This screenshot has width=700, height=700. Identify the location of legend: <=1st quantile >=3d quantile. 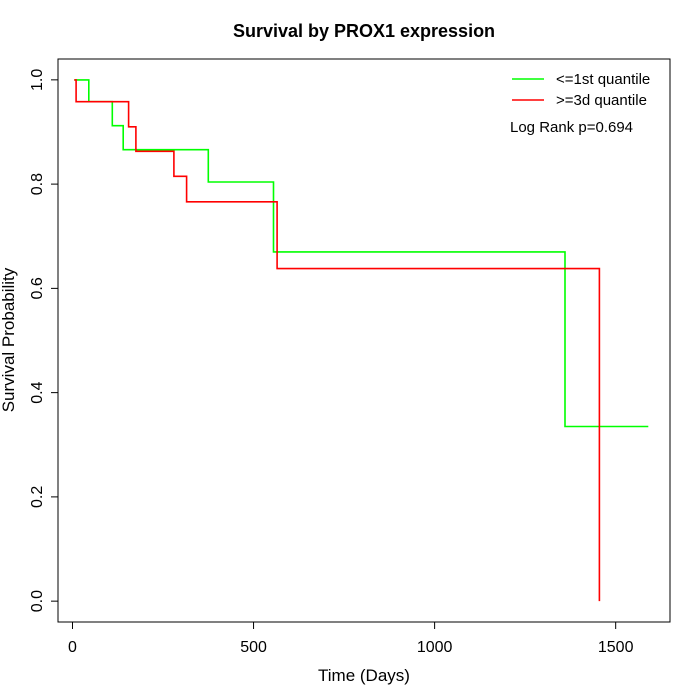
(581, 90).